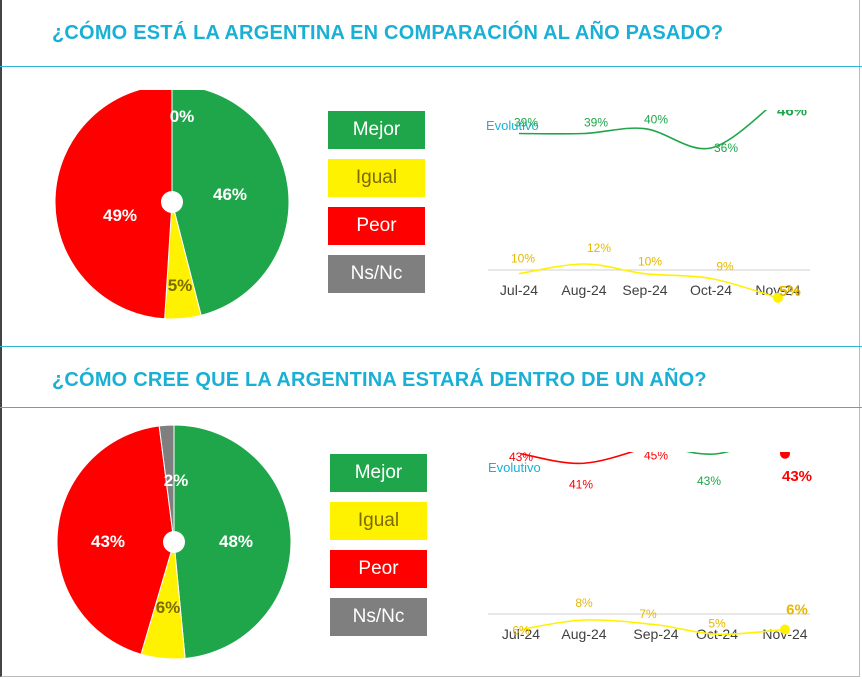  I want to click on data-label-peor: 45%, so click(656, 457).